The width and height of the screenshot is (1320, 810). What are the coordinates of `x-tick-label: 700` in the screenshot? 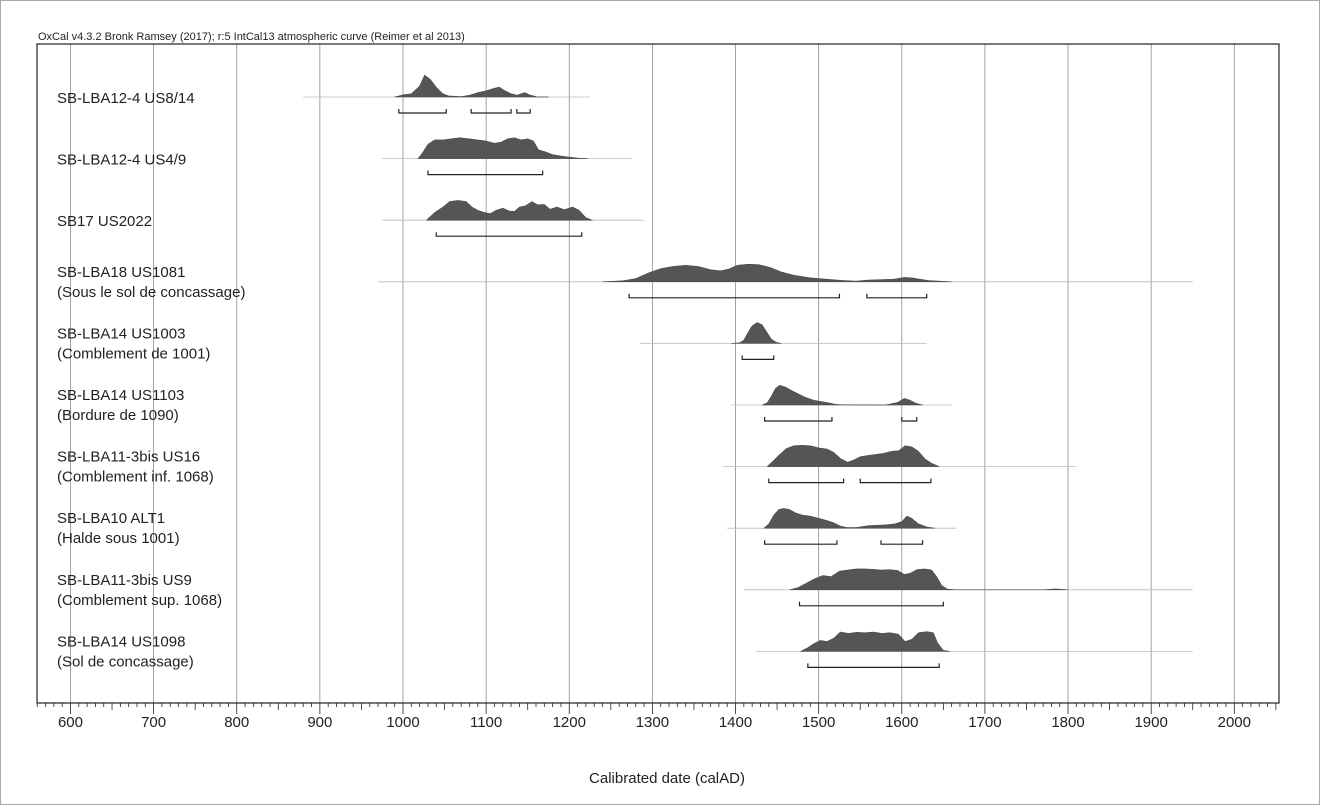 It's located at (153, 722).